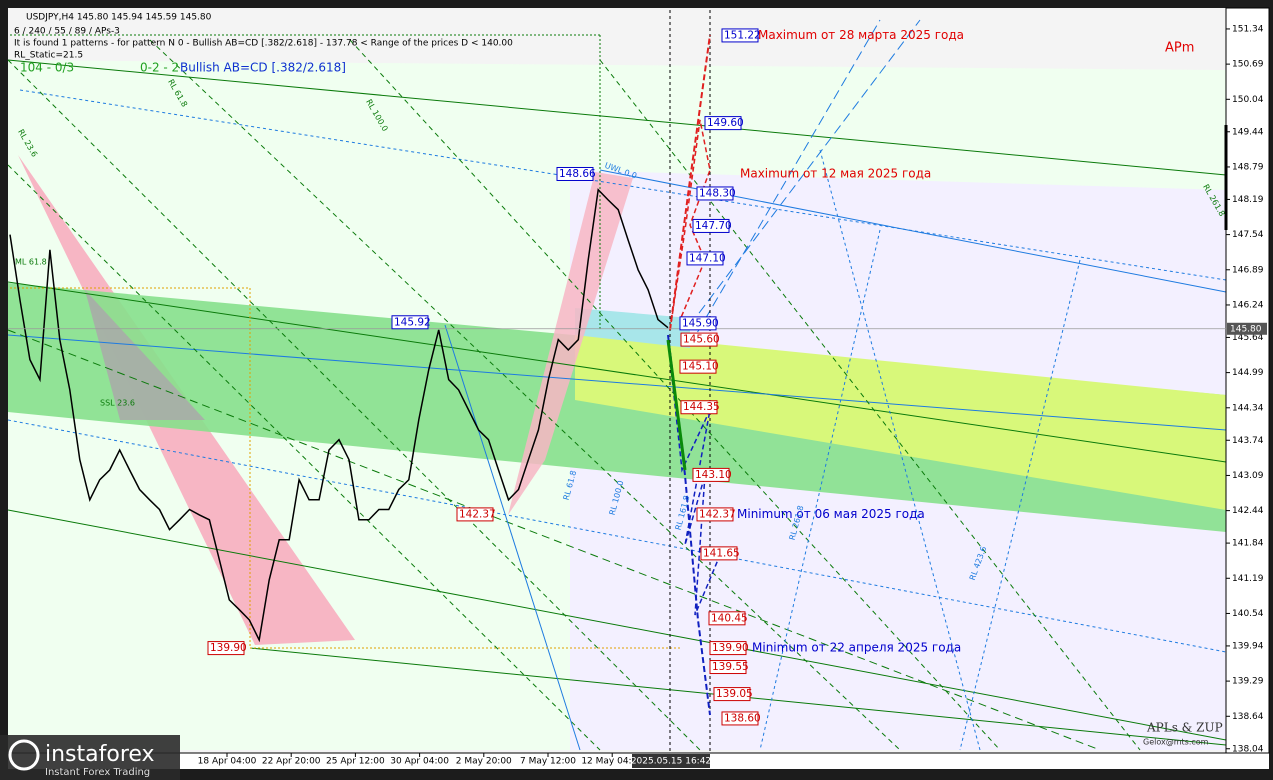 The image size is (1273, 780). I want to click on level-label: 143.10, so click(713, 475).